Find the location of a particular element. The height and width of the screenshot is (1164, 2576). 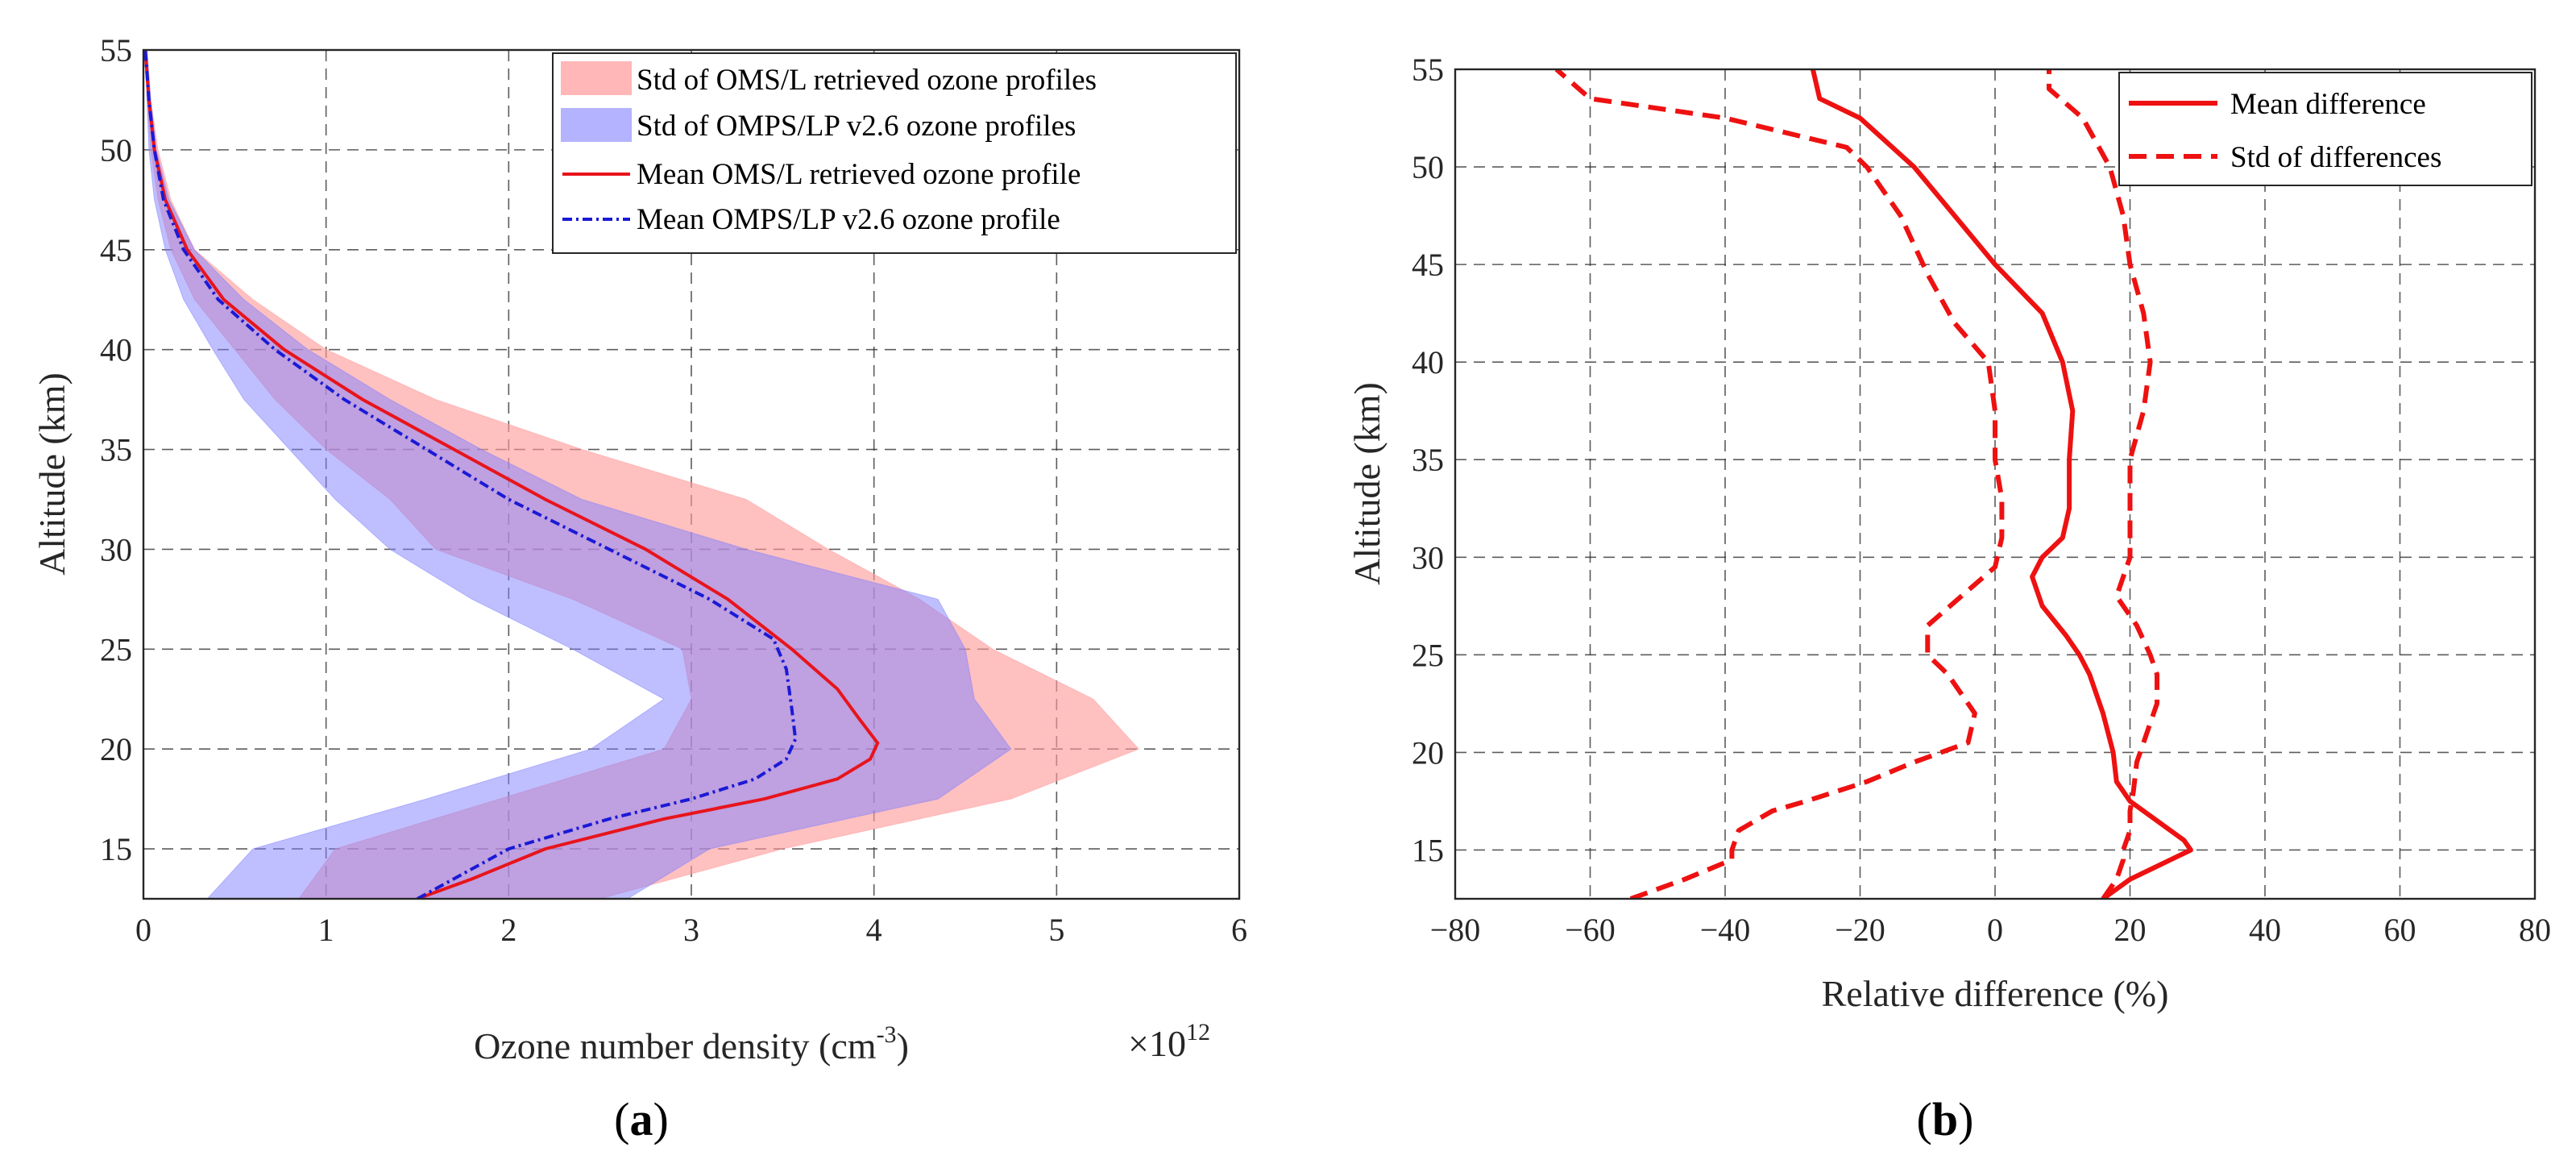

panel-b-legend: Mean difference Std of differences is located at coordinates (2325, 129).